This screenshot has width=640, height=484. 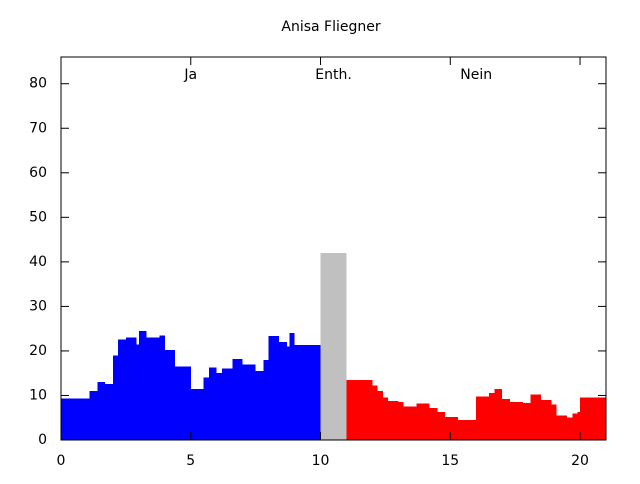 What do you see at coordinates (38, 128) in the screenshot?
I see `y-tick-label: 70` at bounding box center [38, 128].